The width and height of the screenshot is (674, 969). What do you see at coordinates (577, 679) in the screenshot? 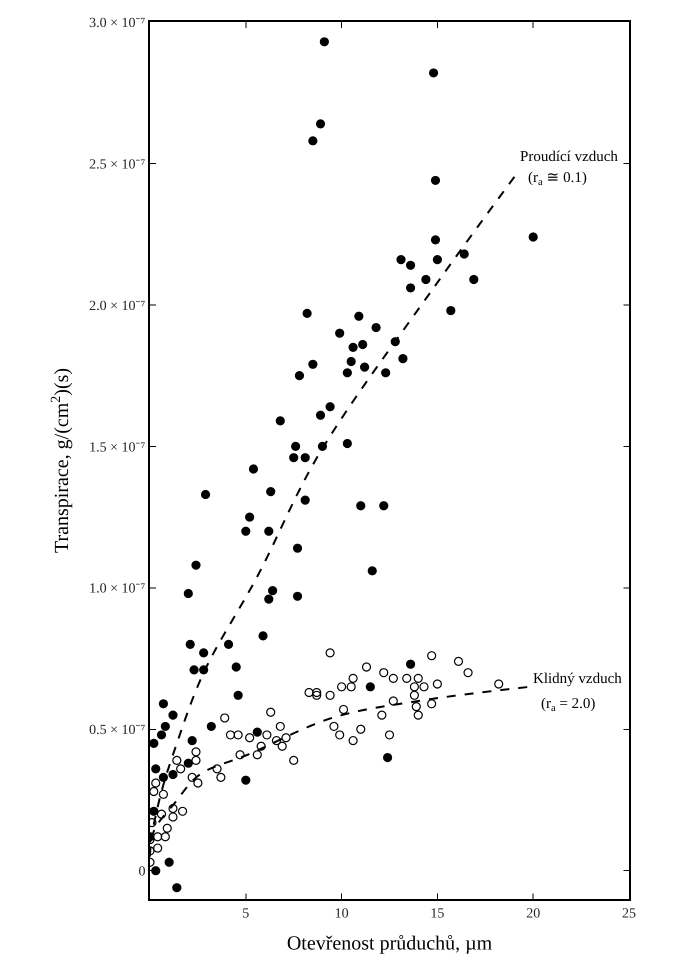
I see `annotation: Klidný vzduch` at bounding box center [577, 679].